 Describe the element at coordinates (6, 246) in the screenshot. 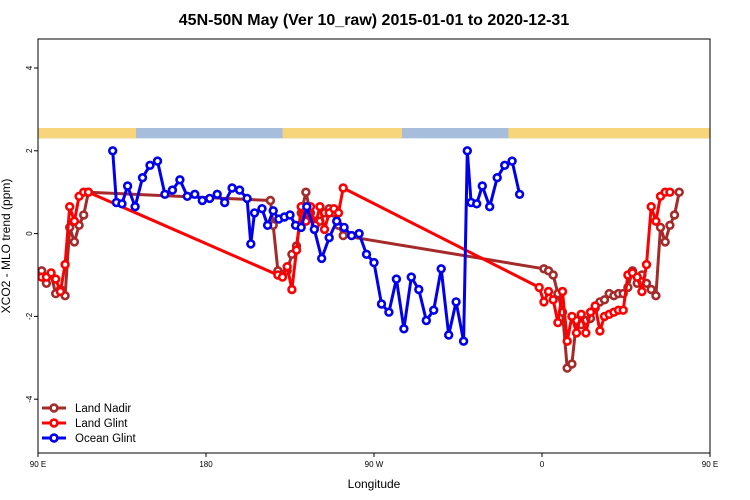

I see `y-axis-label: XCO2 - MLO trend (ppm)` at that location.